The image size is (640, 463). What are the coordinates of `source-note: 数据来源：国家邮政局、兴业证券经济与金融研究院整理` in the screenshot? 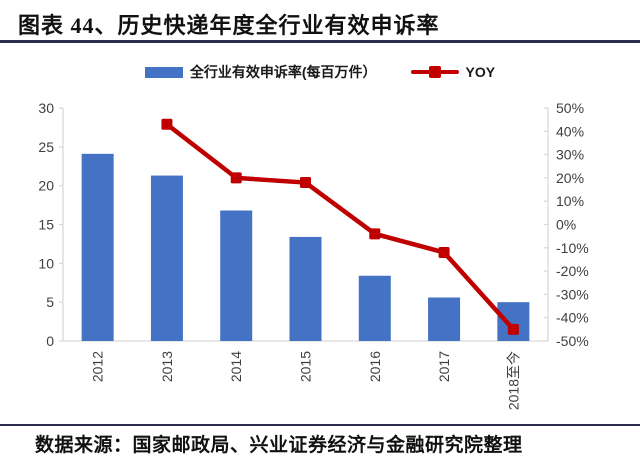 It's located at (279, 445).